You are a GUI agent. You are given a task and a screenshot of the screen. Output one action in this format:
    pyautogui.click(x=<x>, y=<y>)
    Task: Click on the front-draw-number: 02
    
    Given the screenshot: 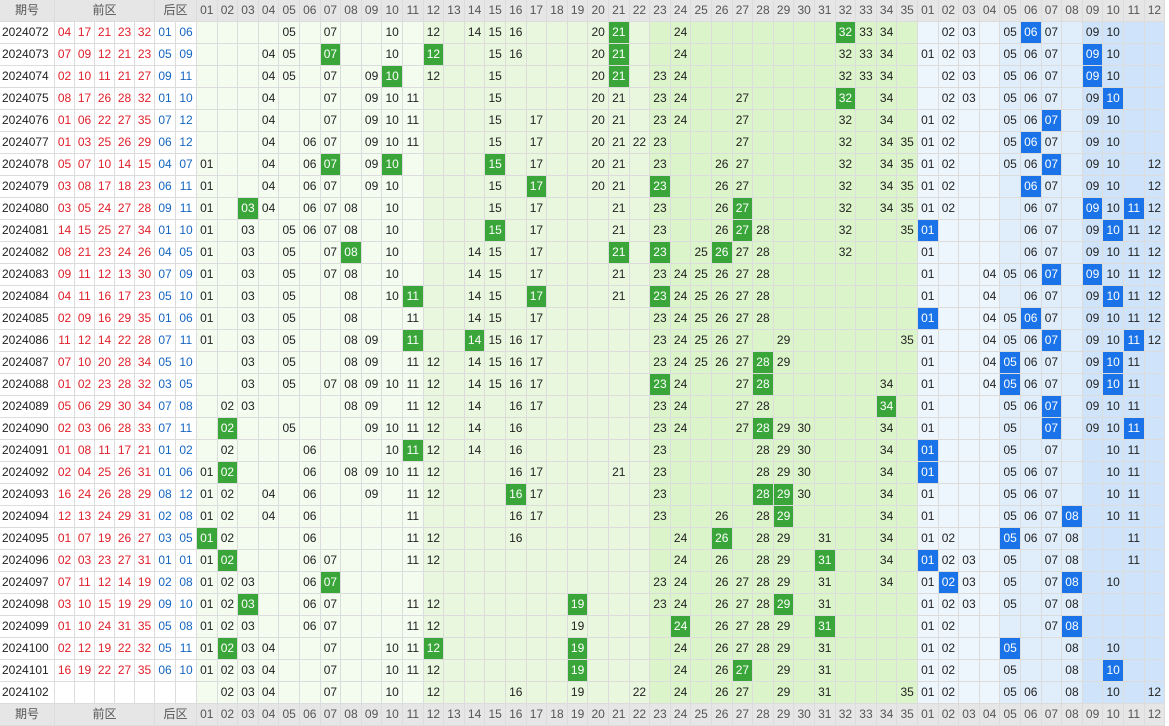 What is the action you would take?
    pyautogui.click(x=65, y=561)
    